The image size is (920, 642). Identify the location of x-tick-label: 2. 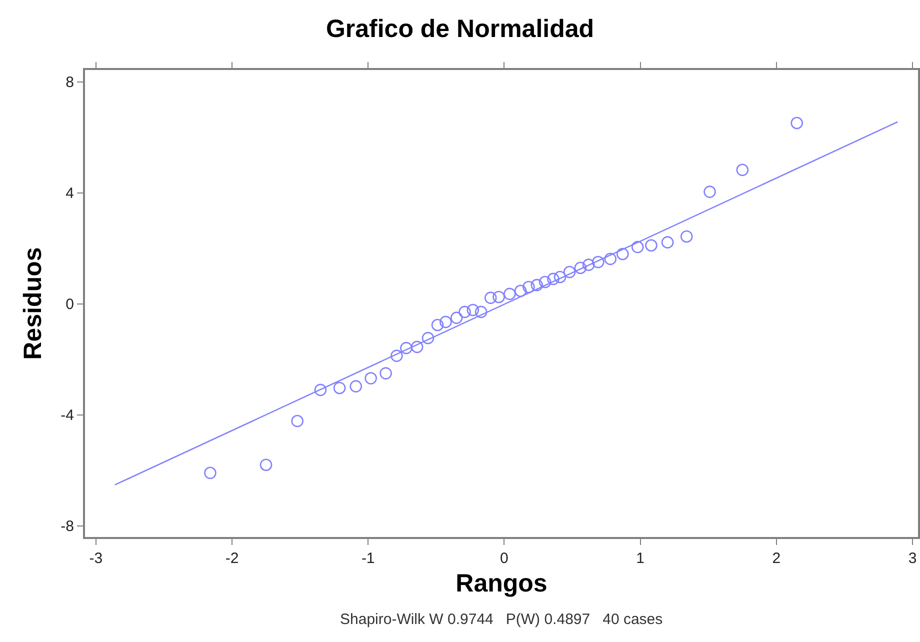
(776, 558).